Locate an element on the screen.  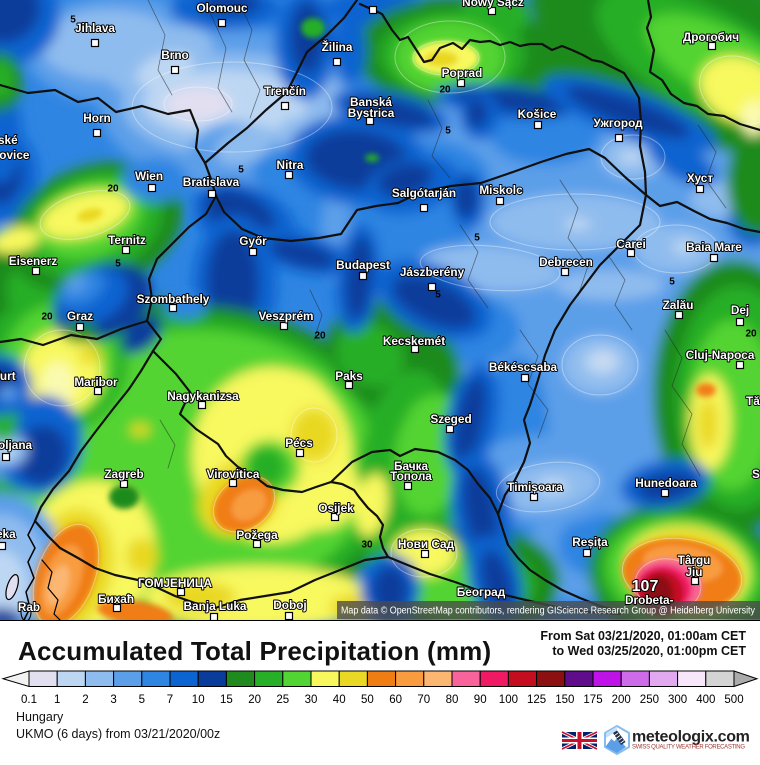
svg-text: 250 is located at coordinates (649, 700).